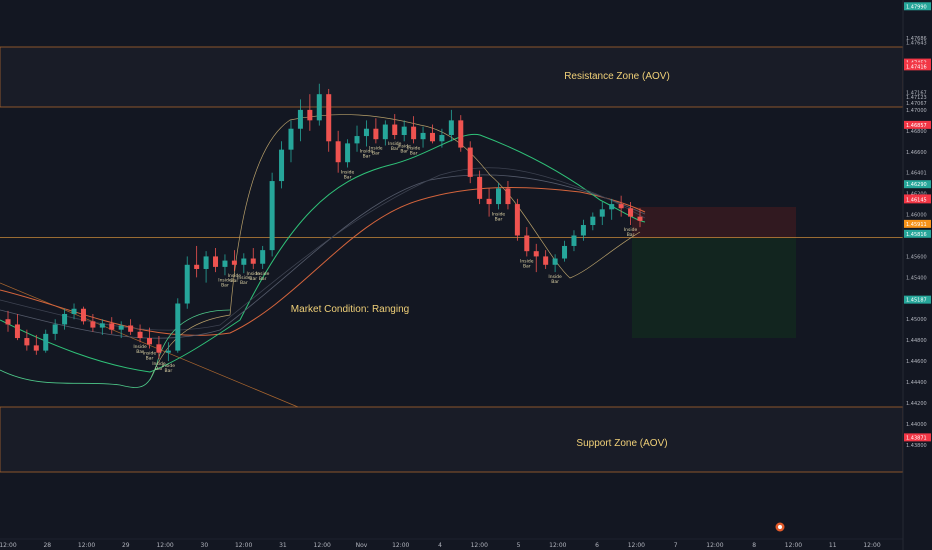  What do you see at coordinates (283, 545) in the screenshot?
I see `time-tick-label: 31` at bounding box center [283, 545].